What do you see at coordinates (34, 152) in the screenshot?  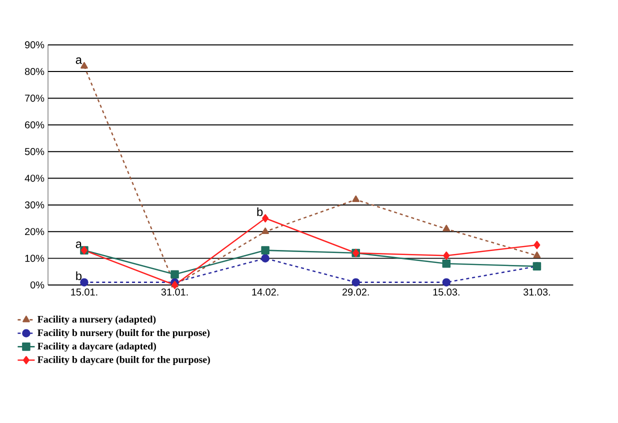 I see `y-tick-label: 50%` at bounding box center [34, 152].